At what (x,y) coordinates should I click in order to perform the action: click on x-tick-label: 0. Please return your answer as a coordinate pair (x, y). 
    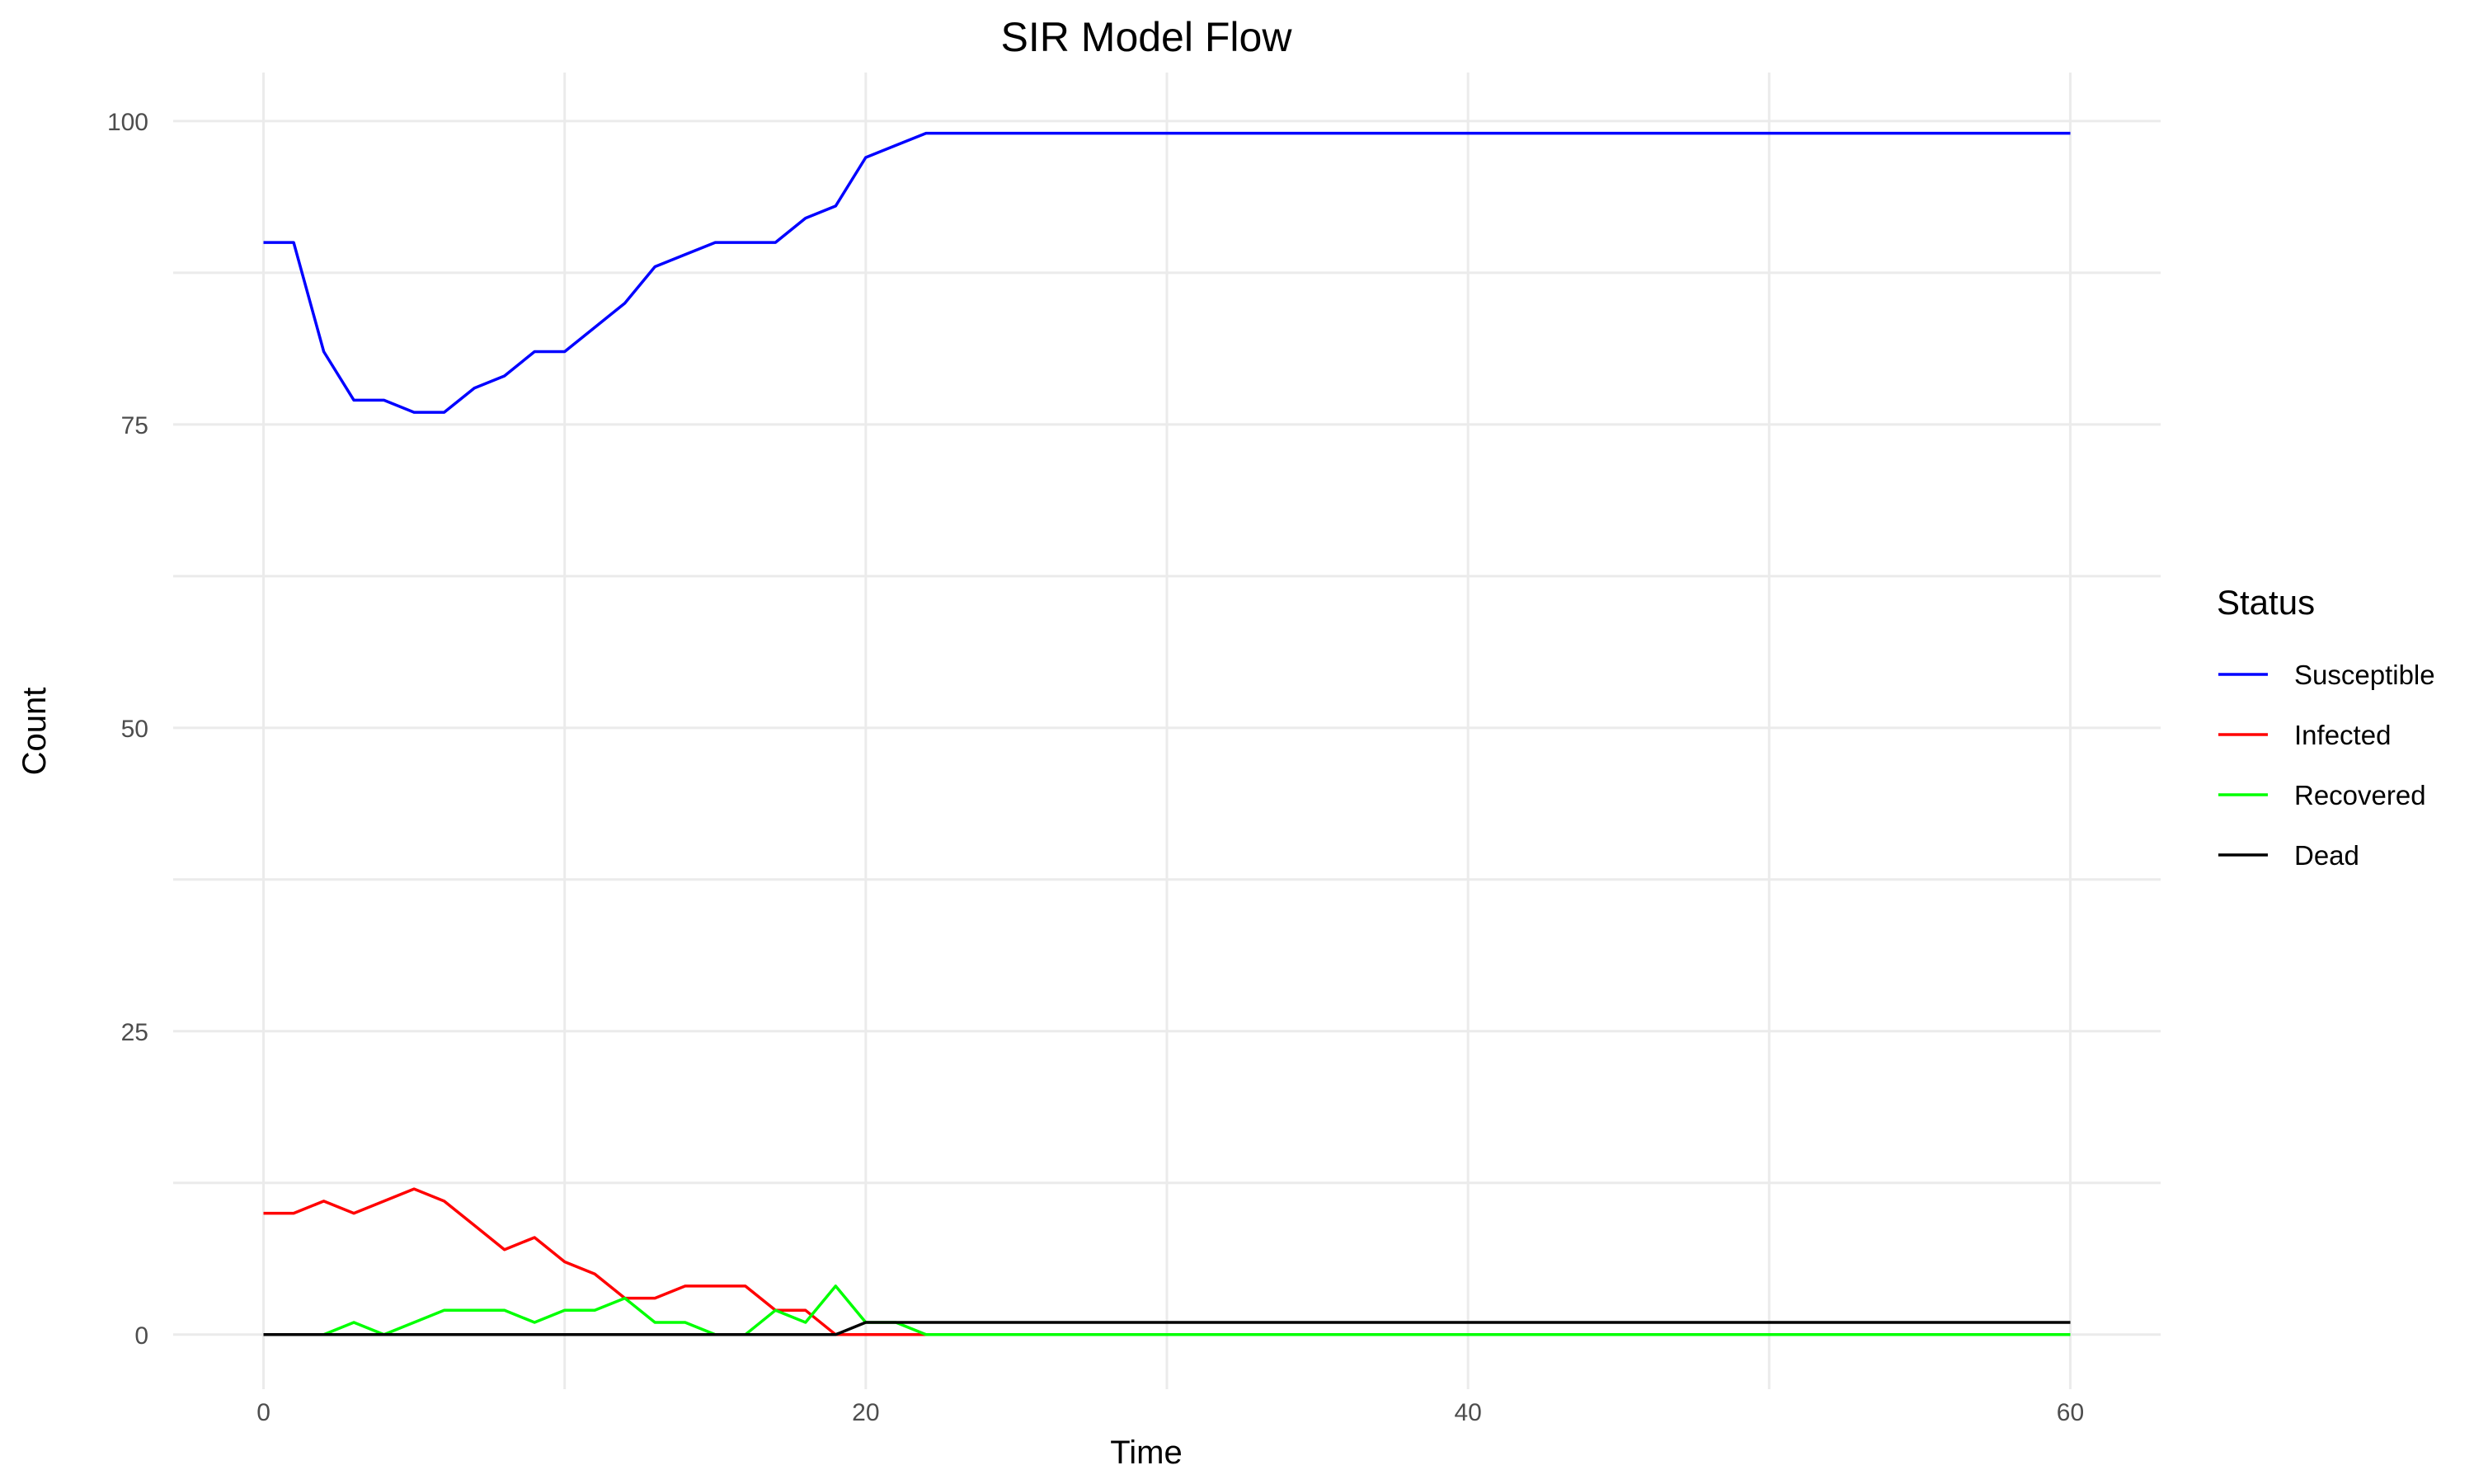
    Looking at the image, I should click on (263, 1412).